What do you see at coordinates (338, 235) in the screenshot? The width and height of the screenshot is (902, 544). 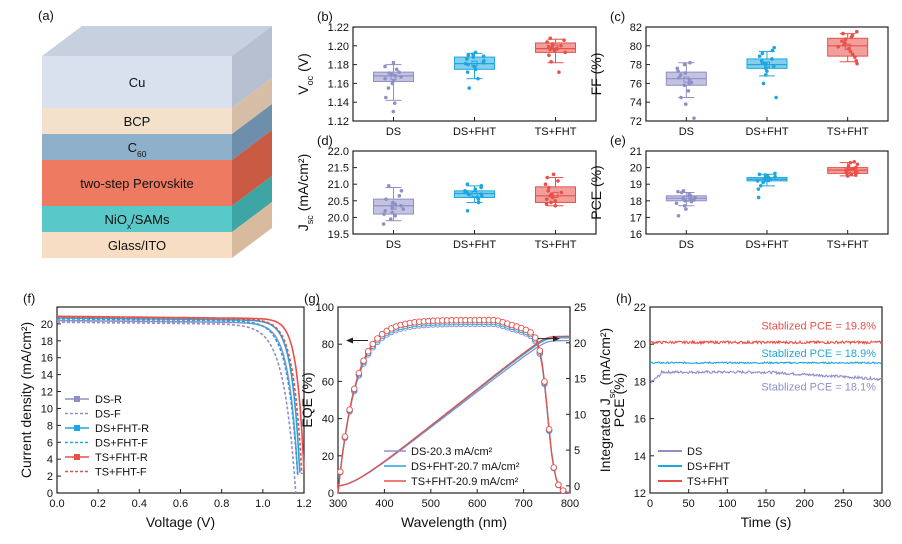 I see `ytick-label-d: 19.5` at bounding box center [338, 235].